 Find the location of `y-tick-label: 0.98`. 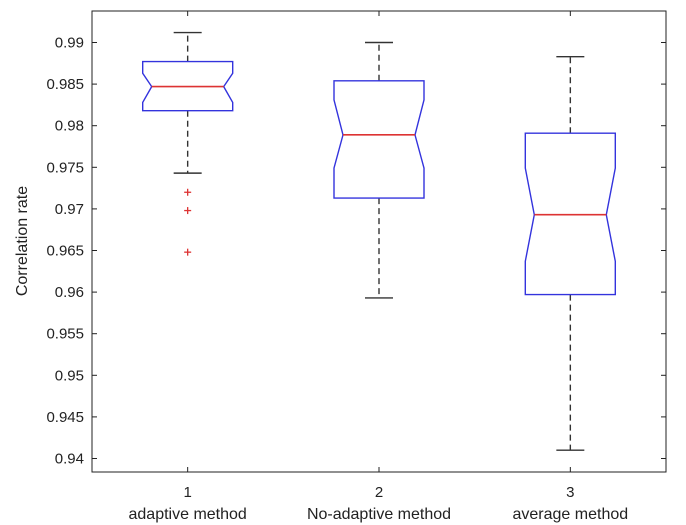

y-tick-label: 0.98 is located at coordinates (69, 126).